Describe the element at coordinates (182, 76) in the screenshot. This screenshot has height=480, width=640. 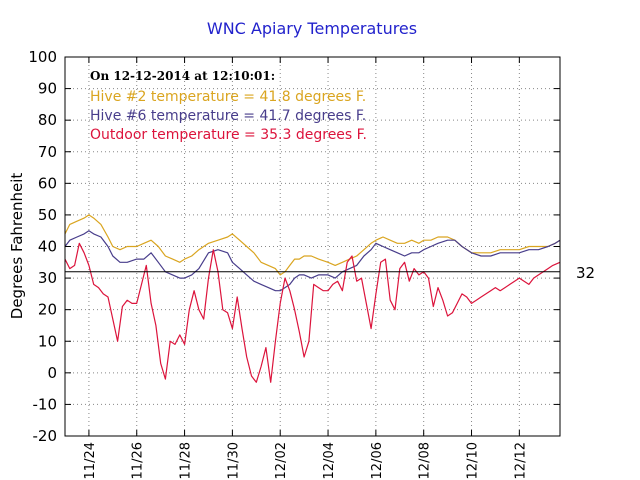
I see `annotation-timestamp: On 12-12-2014 at 12:10:01:` at that location.